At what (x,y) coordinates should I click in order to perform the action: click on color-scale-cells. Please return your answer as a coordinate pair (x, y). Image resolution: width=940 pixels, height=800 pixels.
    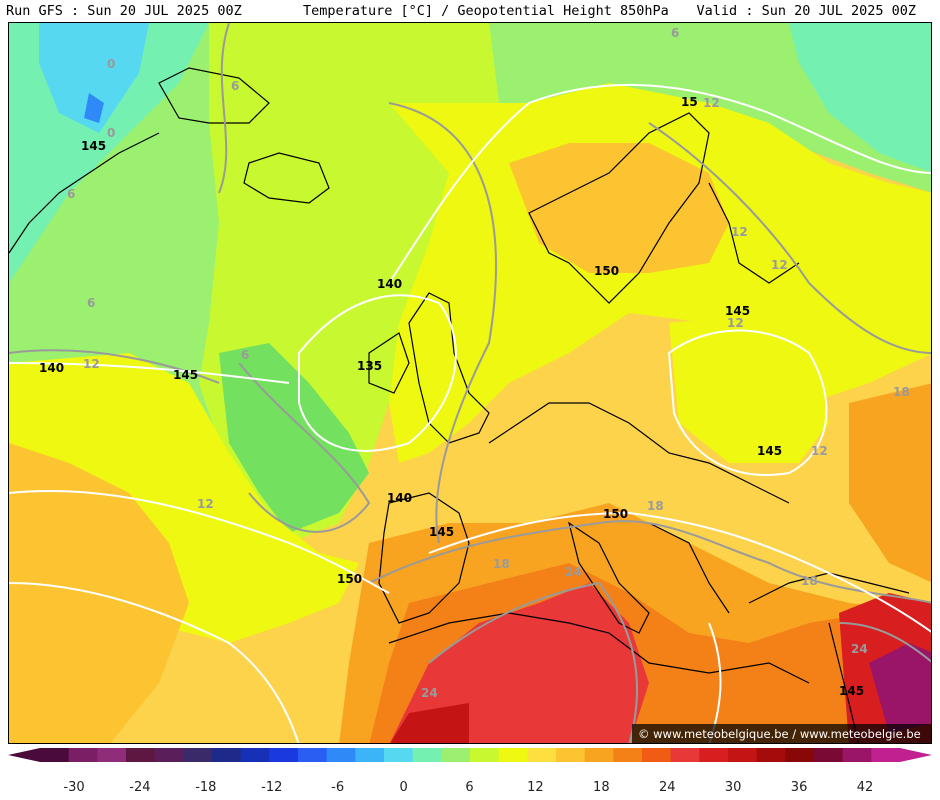
    Looking at the image, I should click on (470, 755).